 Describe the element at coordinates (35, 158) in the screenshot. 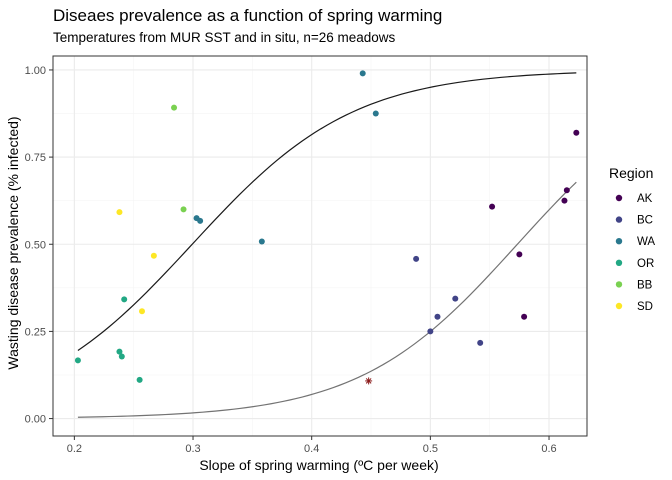

I see `y-tick-label: 0.75` at that location.